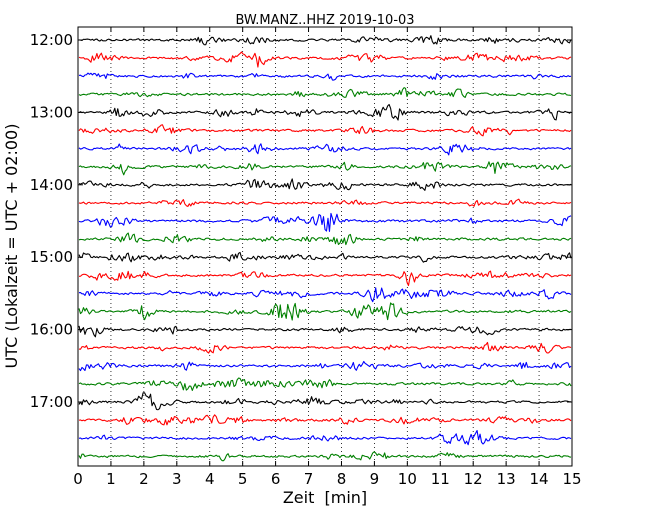 Image resolution: width=650 pixels, height=520 pixels. I want to click on x-tick-label: 1, so click(111, 479).